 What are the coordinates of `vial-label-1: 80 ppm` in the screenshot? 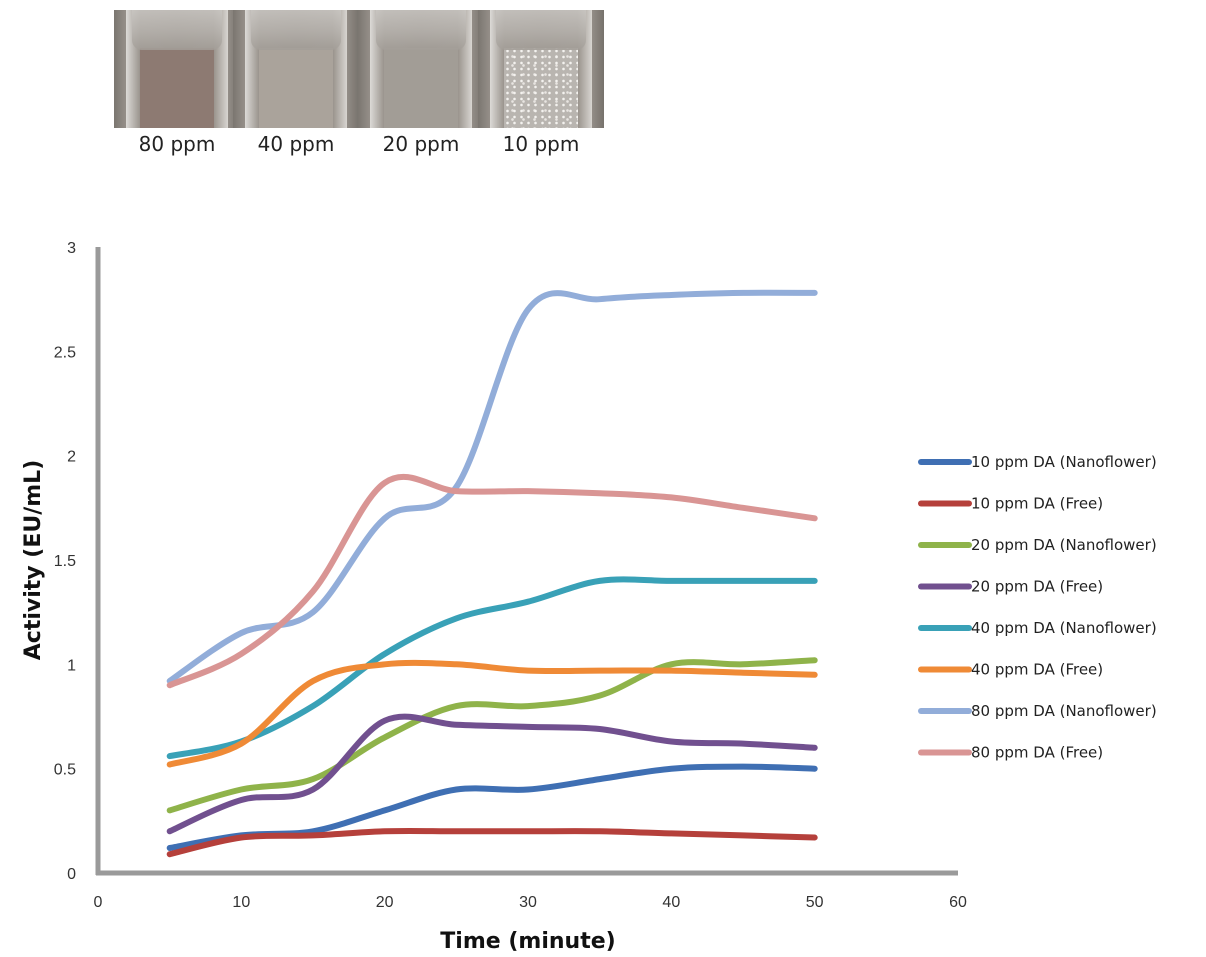 It's located at (177, 144).